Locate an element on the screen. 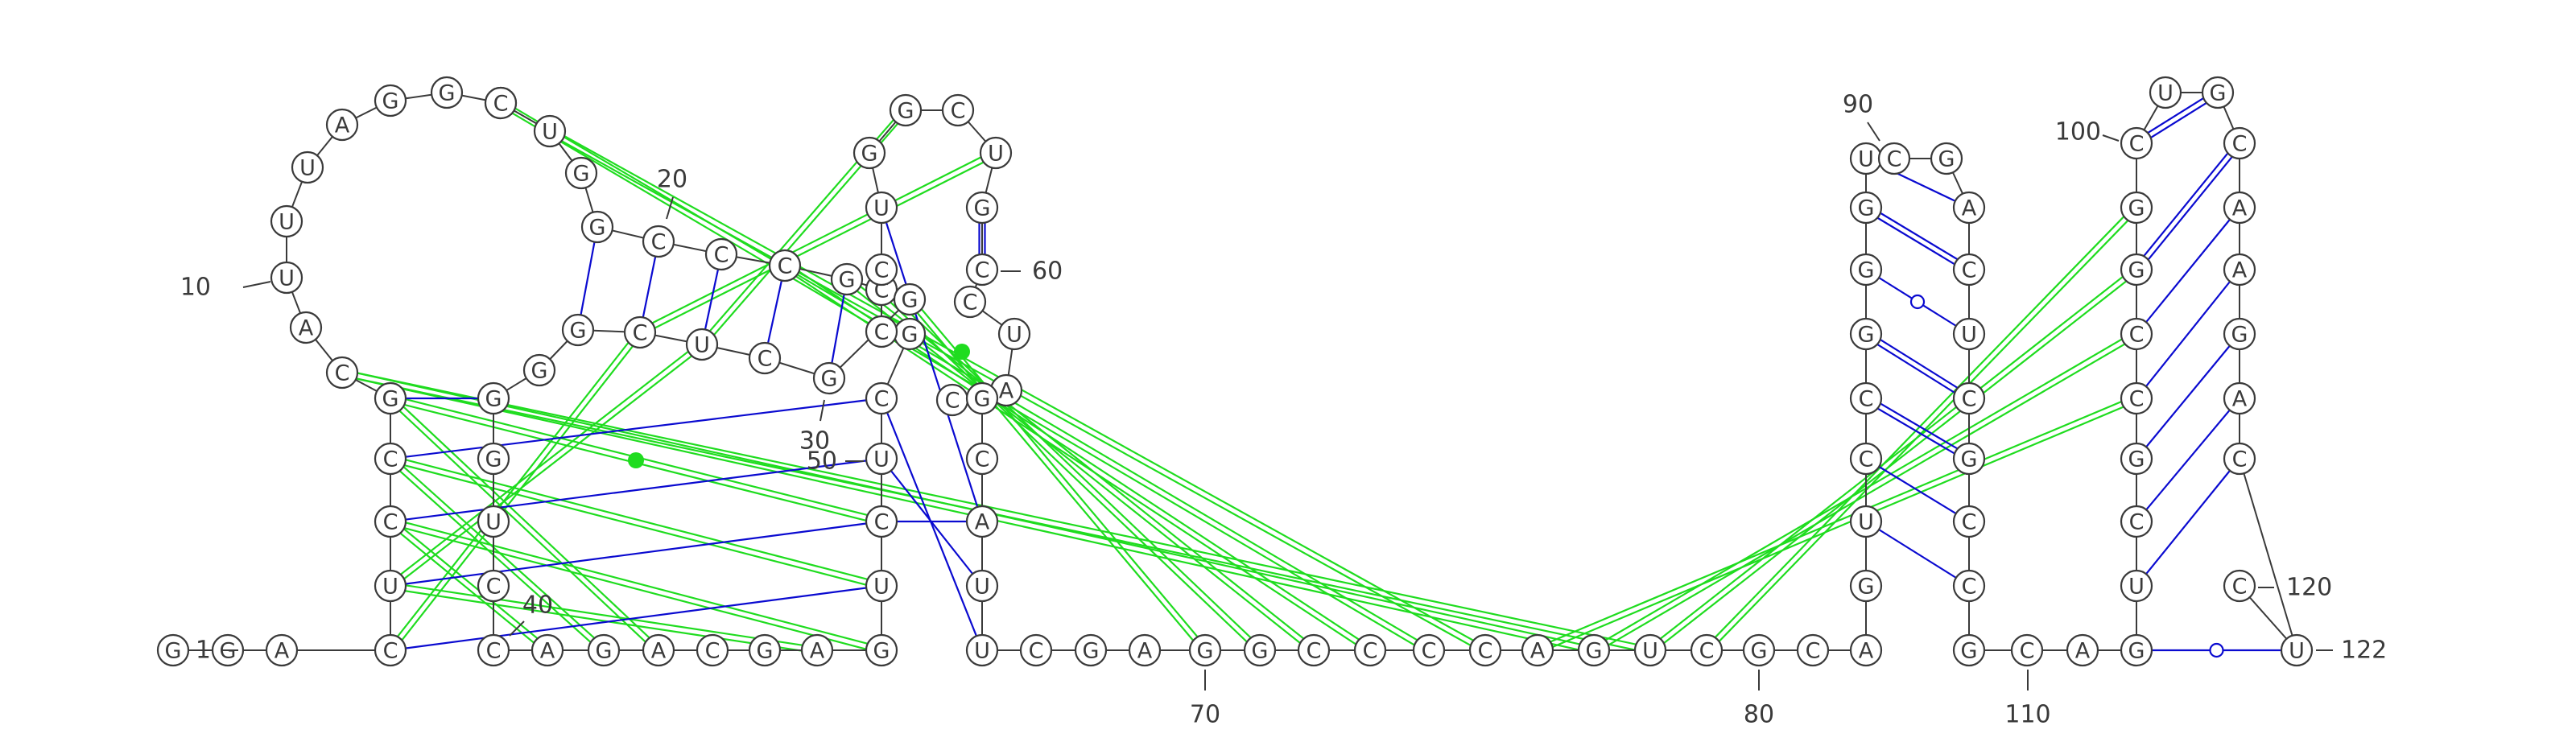  position-label: 10 is located at coordinates (195, 288).